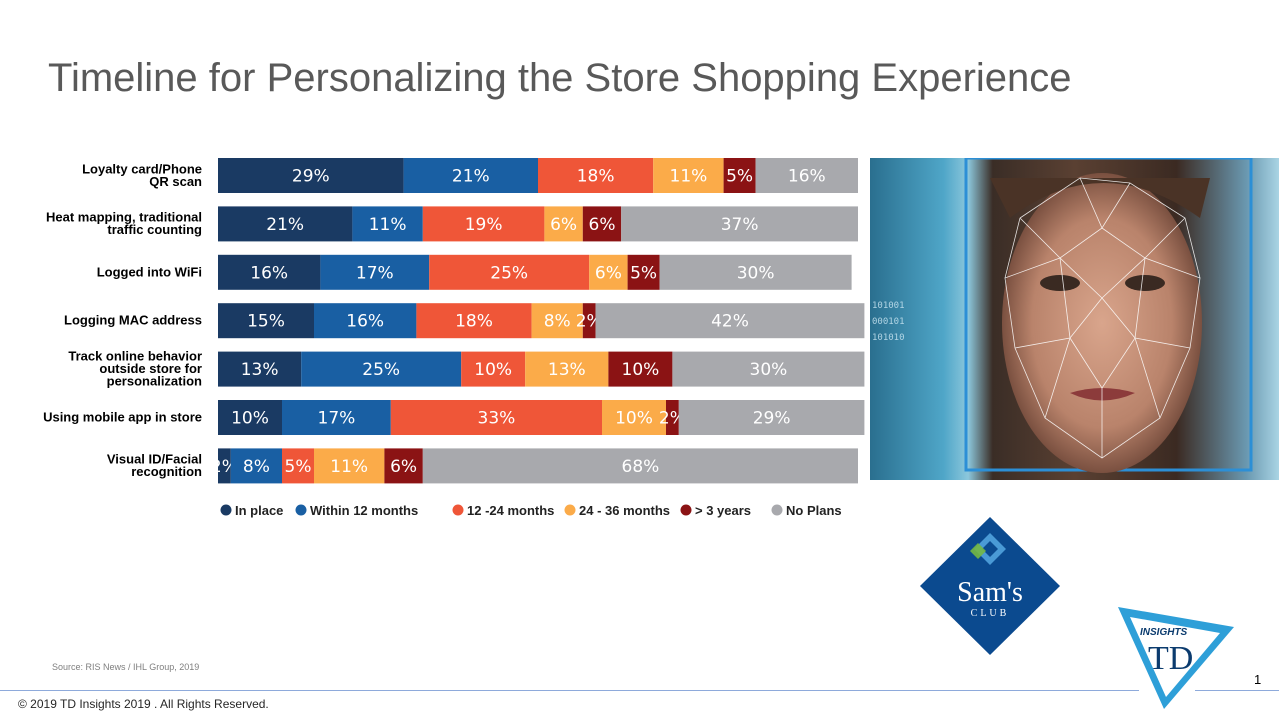 Image resolution: width=1279 pixels, height=715 pixels. Describe the element at coordinates (888, 306) in the screenshot. I see `binary-text-1: 101001` at that location.